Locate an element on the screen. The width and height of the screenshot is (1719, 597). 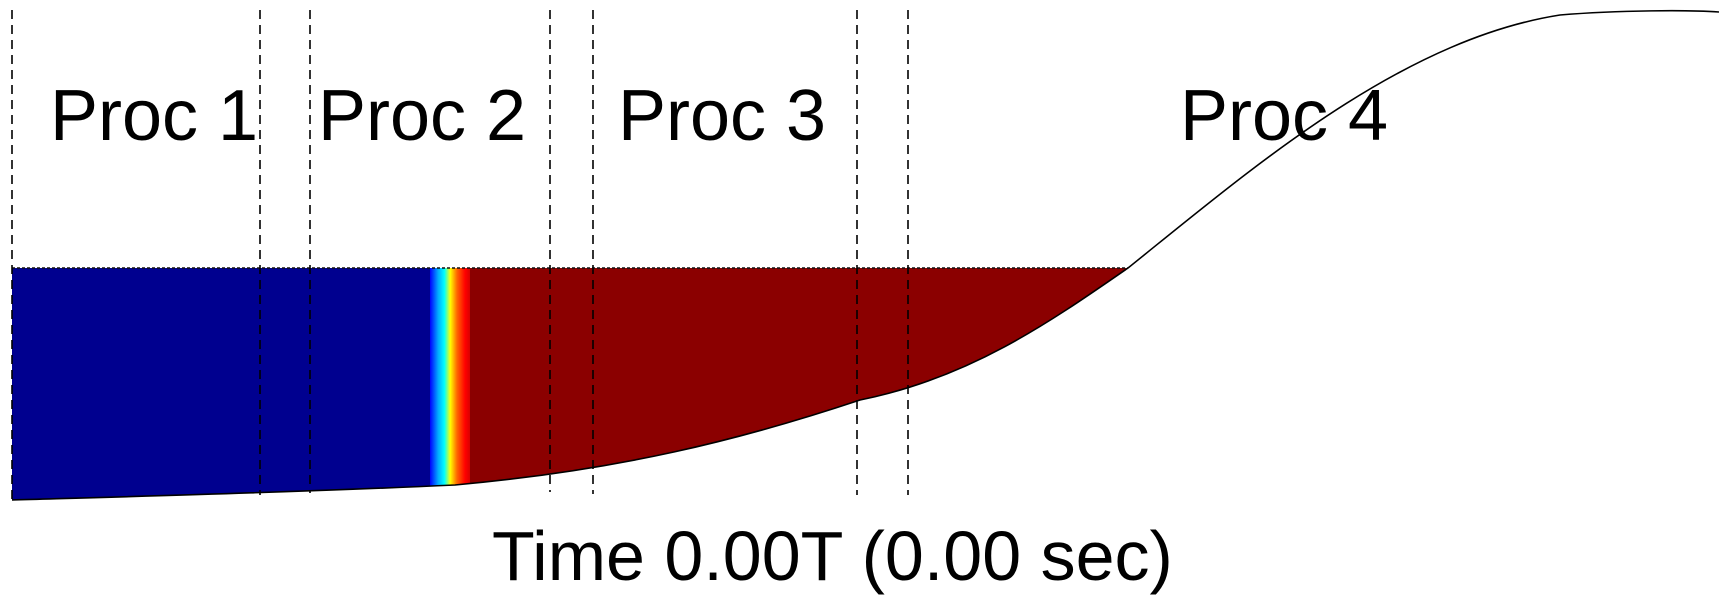
proc-3-label: Proc 3 is located at coordinates (722, 116).